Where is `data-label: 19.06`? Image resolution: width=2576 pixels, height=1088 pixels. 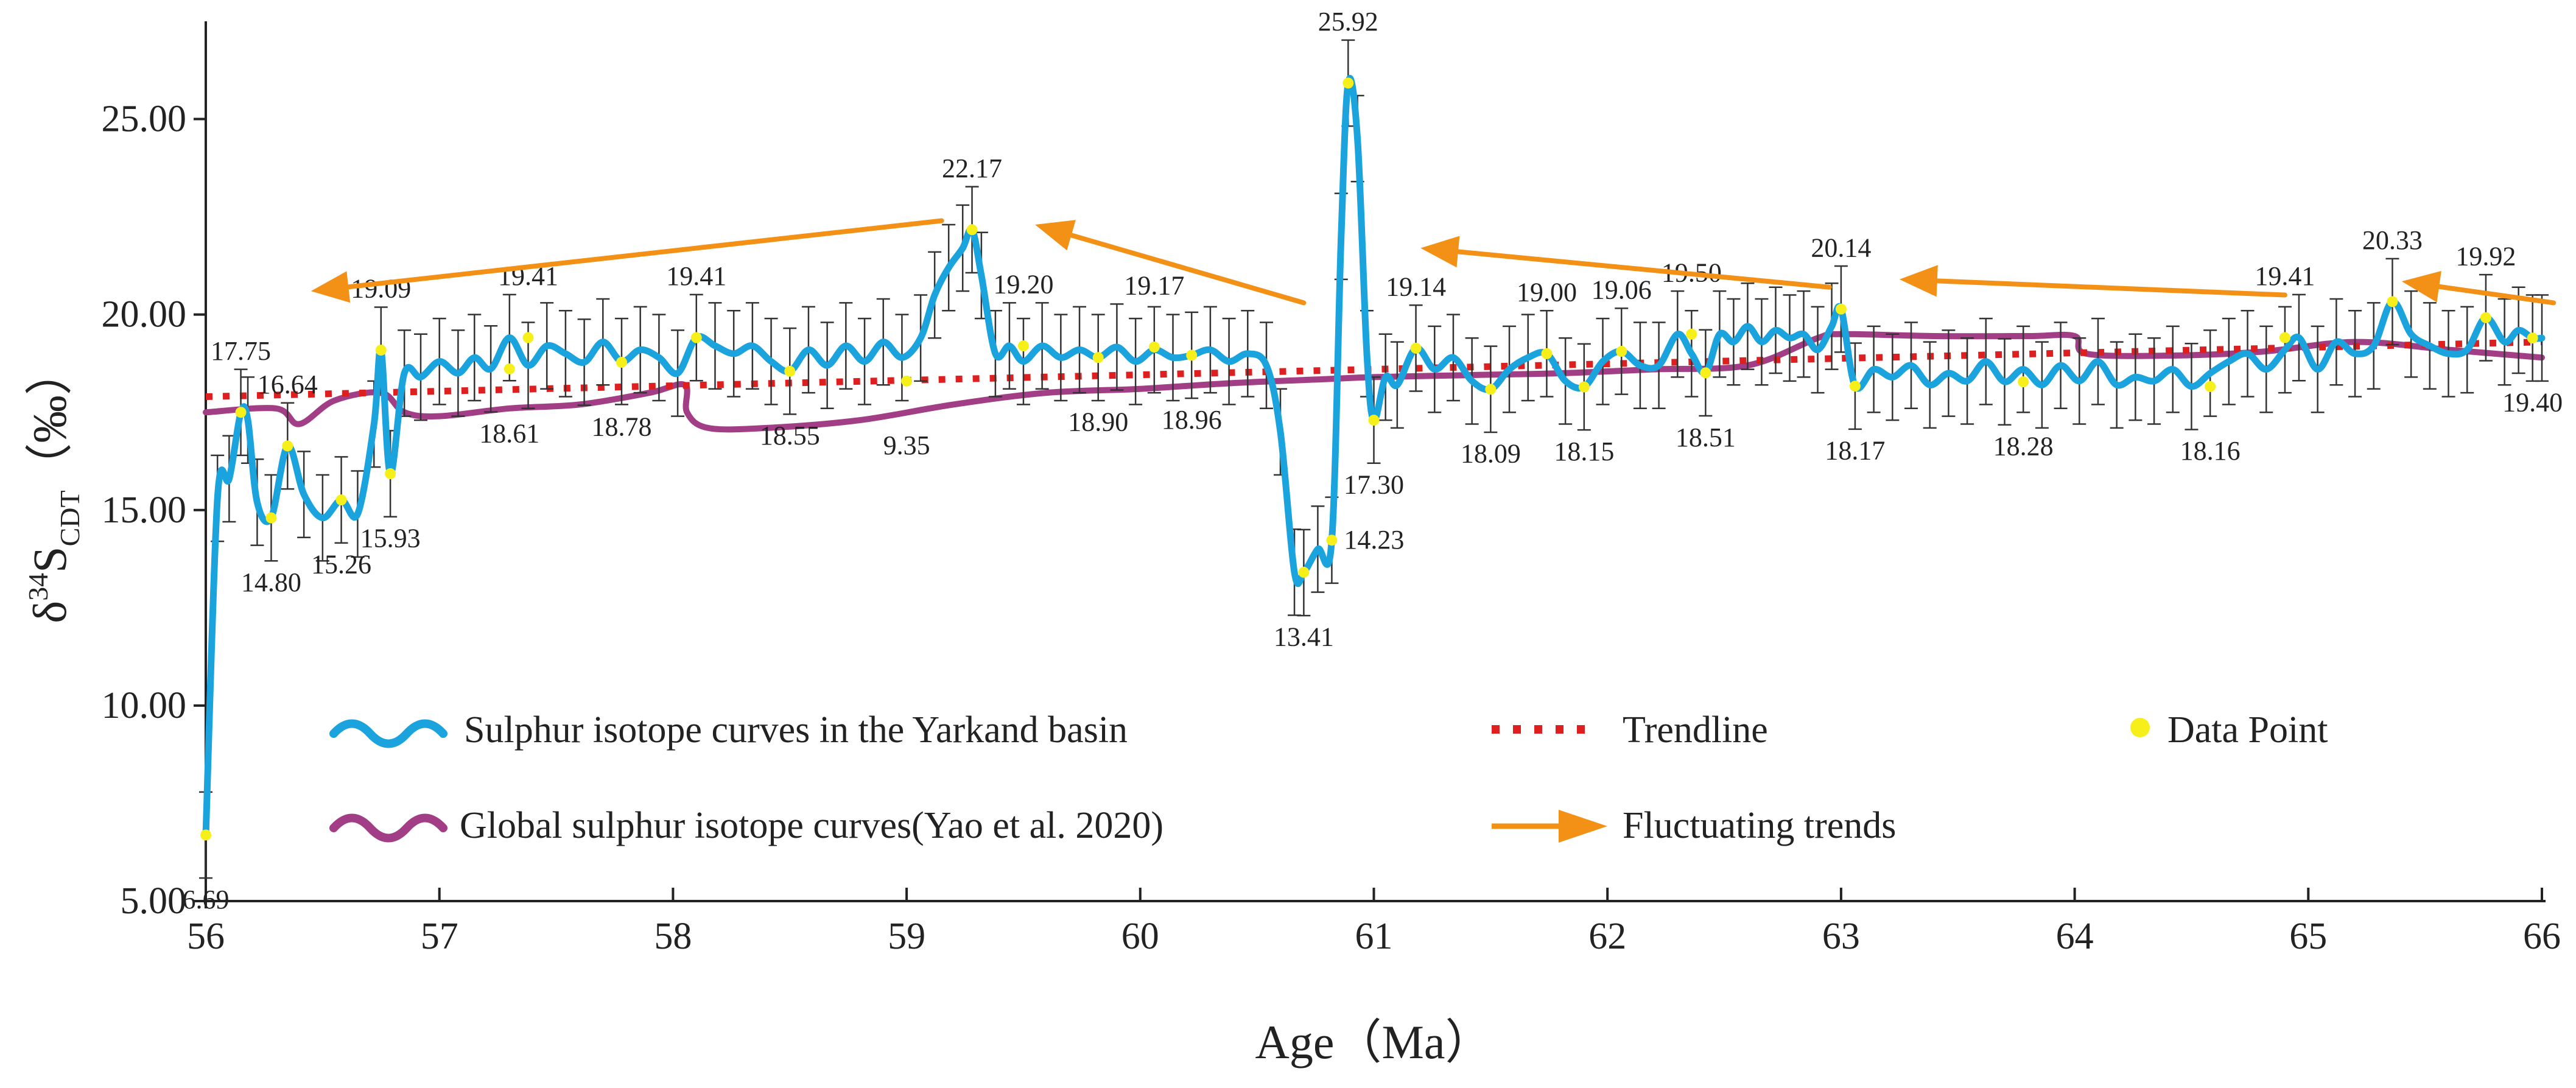
data-label: 19.06 is located at coordinates (1622, 290).